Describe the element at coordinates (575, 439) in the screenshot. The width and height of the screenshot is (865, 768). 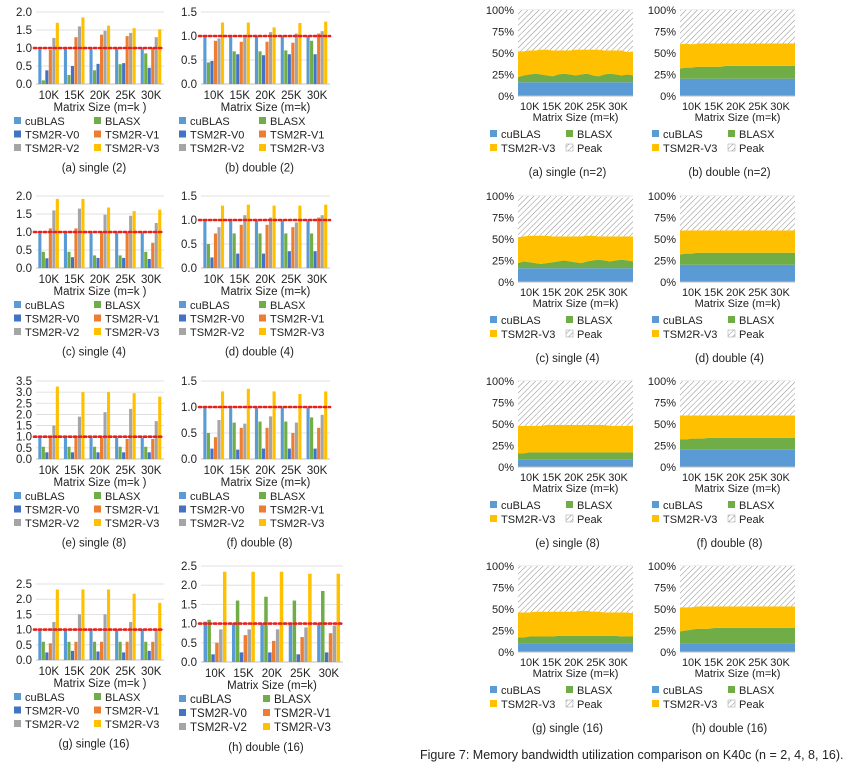
I see `area-tsm2r-v3` at that location.